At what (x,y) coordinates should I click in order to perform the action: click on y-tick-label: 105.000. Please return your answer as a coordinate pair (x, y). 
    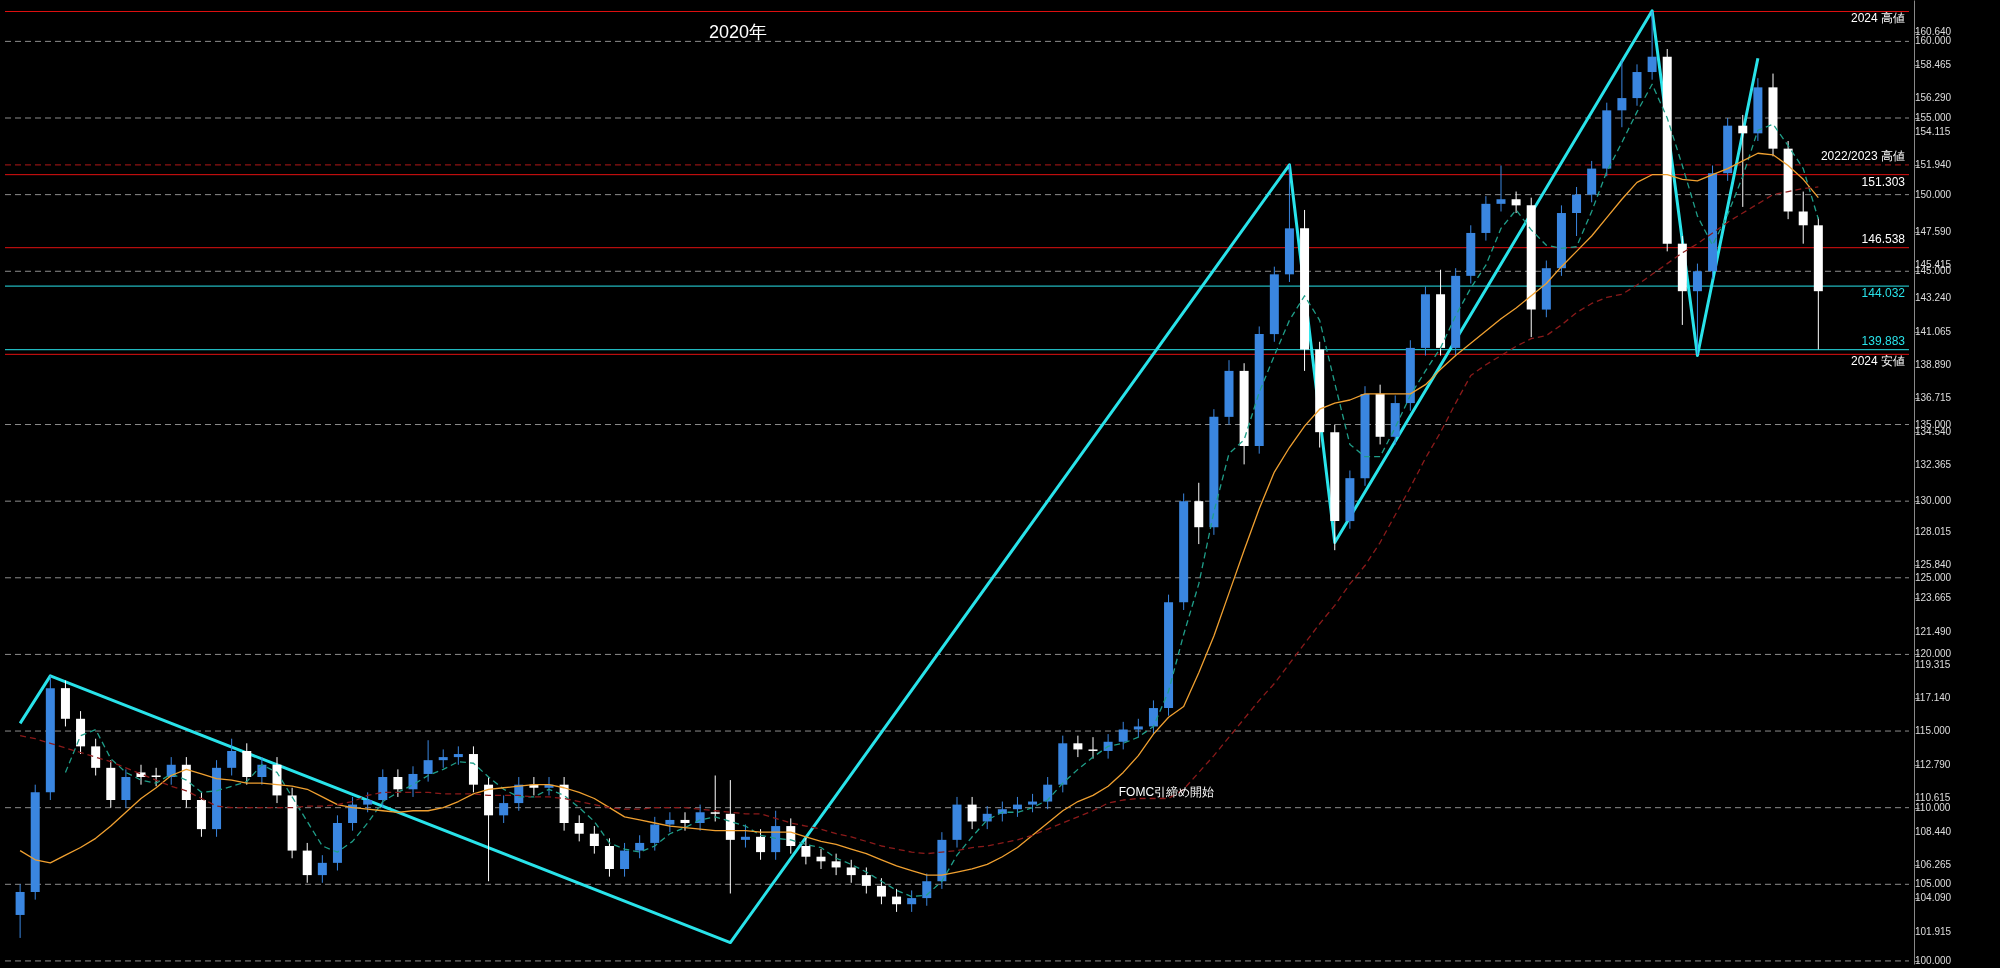
    Looking at the image, I should click on (1933, 884).